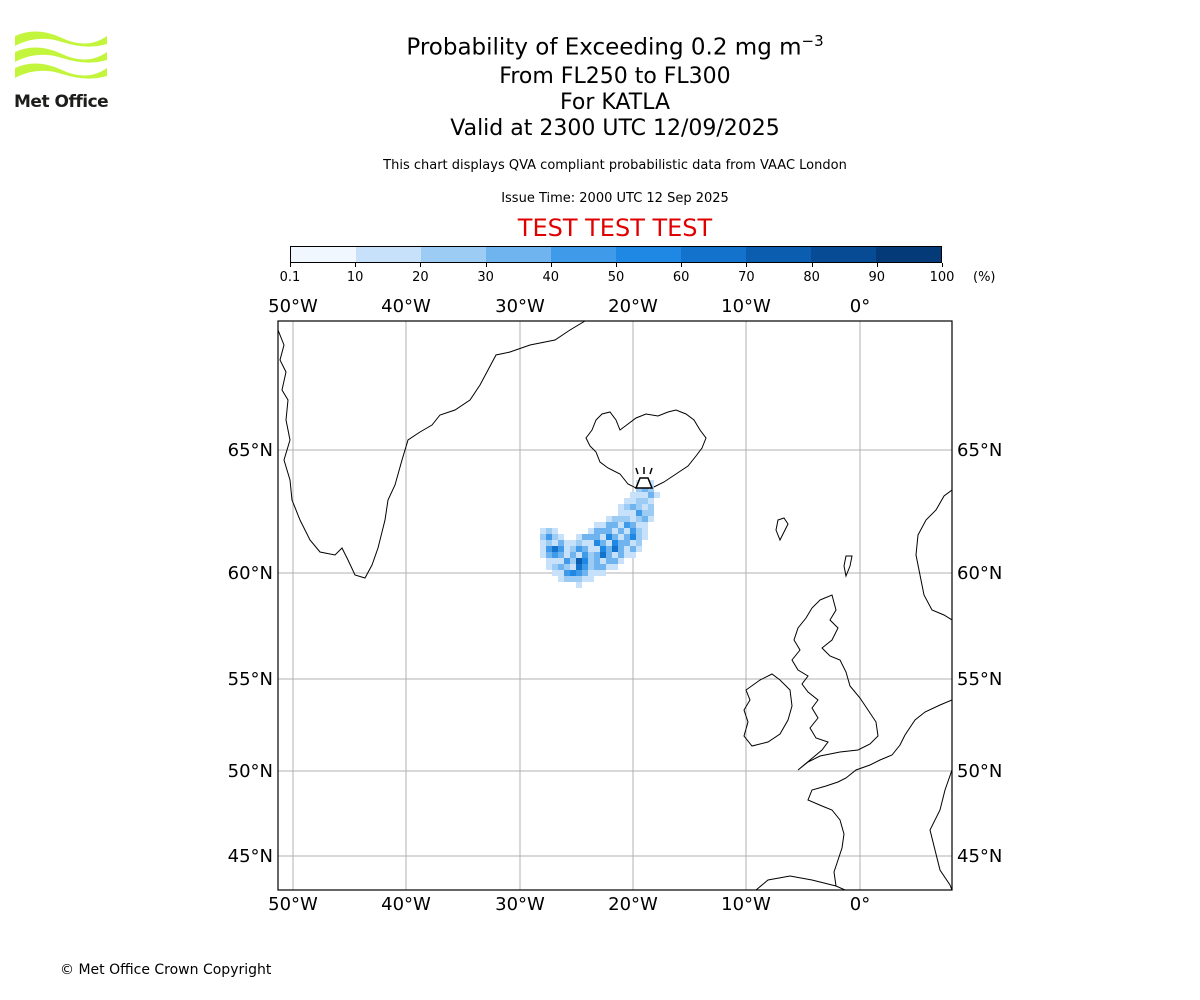  What do you see at coordinates (569, 306) in the screenshot?
I see `longitude-labels-top: 50°W 40°W 30°W 20°W 10°W 0°` at bounding box center [569, 306].